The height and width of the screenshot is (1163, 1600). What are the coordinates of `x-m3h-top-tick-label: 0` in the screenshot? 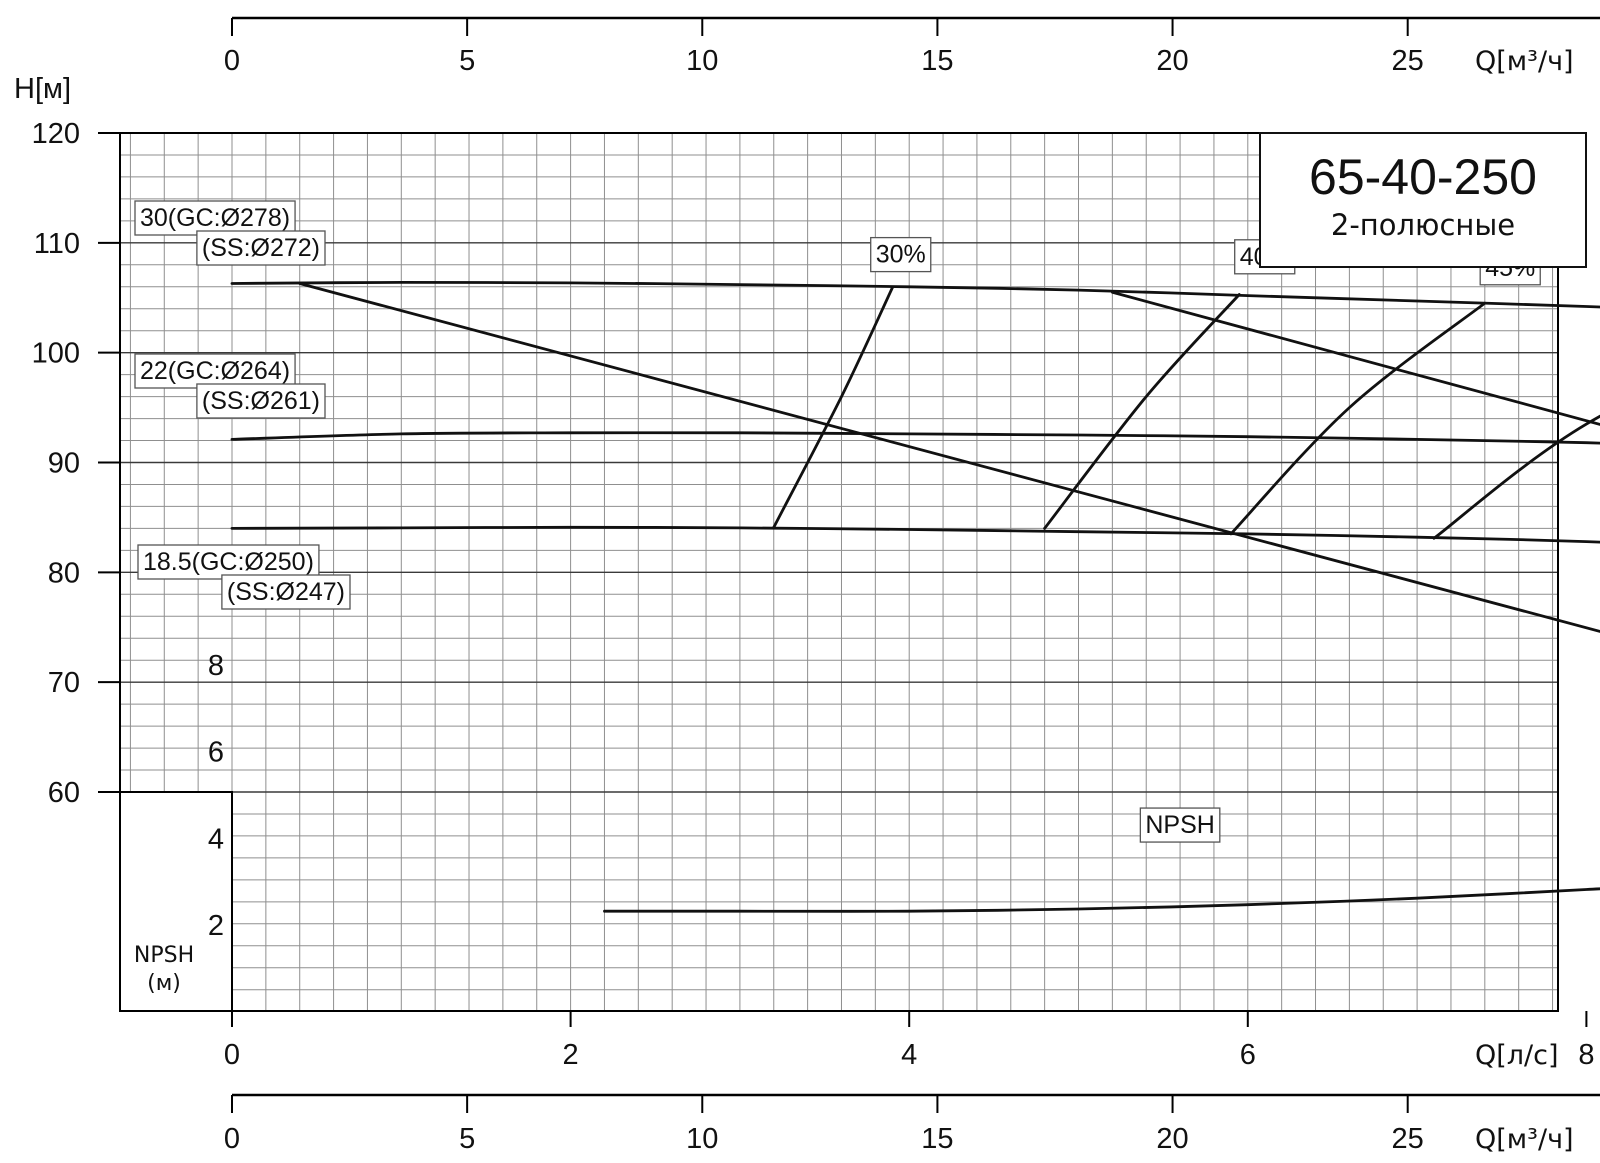 It's located at (232, 61).